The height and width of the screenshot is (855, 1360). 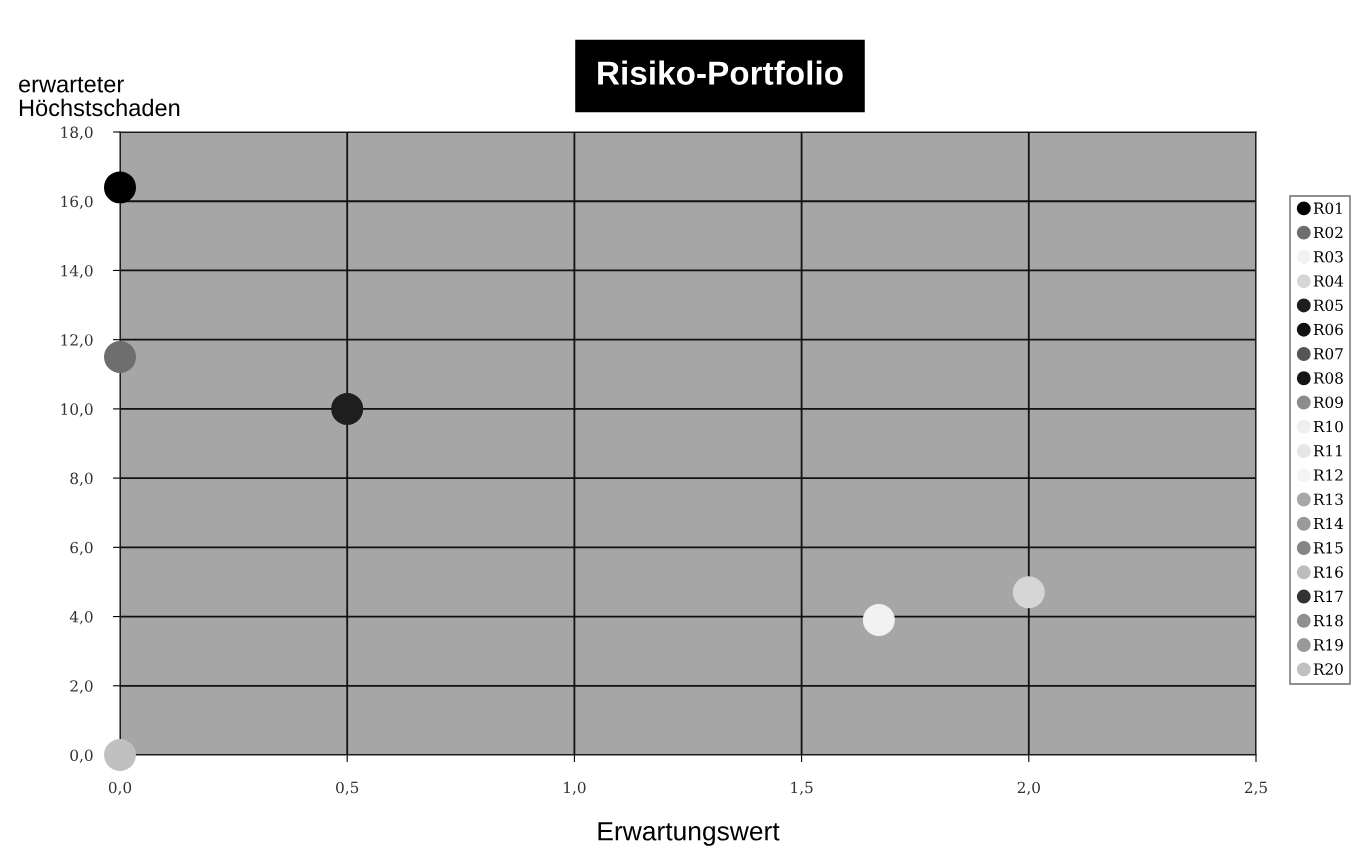 What do you see at coordinates (1328, 329) in the screenshot?
I see `legend-label: R06` at bounding box center [1328, 329].